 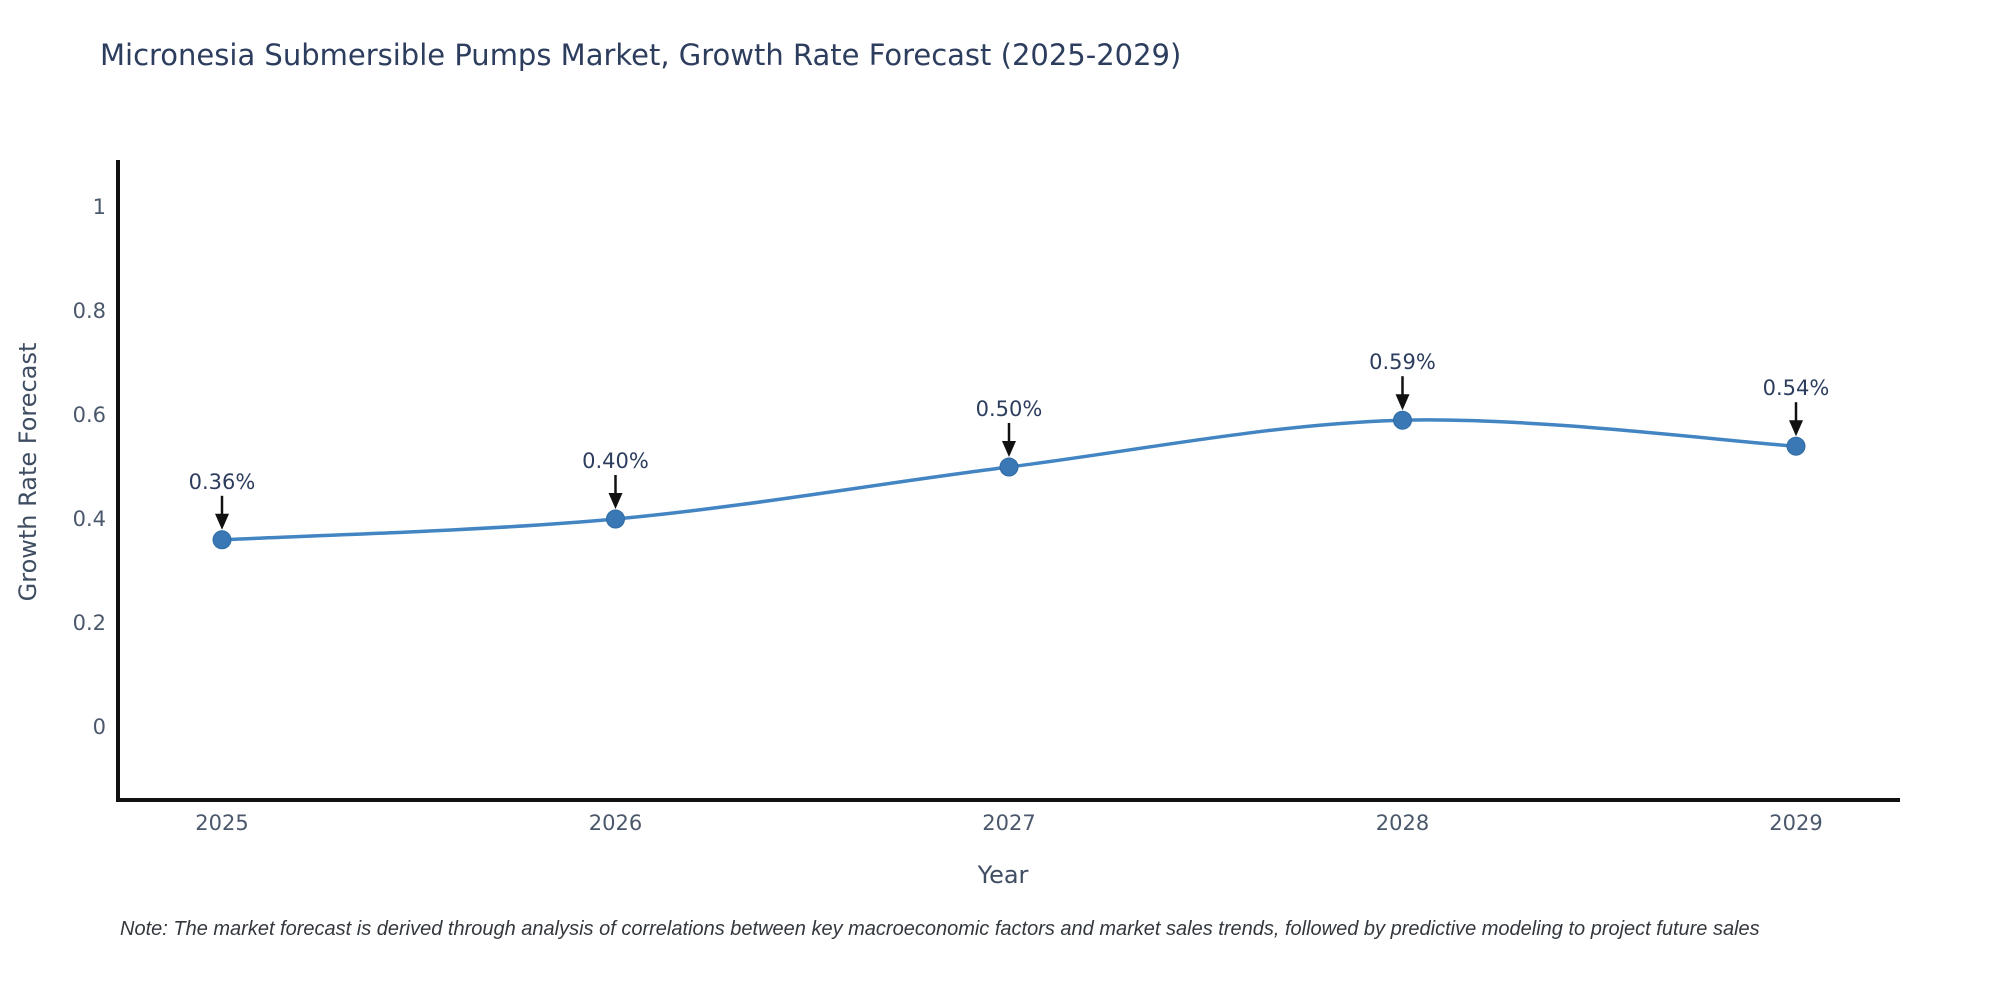 What do you see at coordinates (615, 461) in the screenshot?
I see `data-point-label: 0.40%` at bounding box center [615, 461].